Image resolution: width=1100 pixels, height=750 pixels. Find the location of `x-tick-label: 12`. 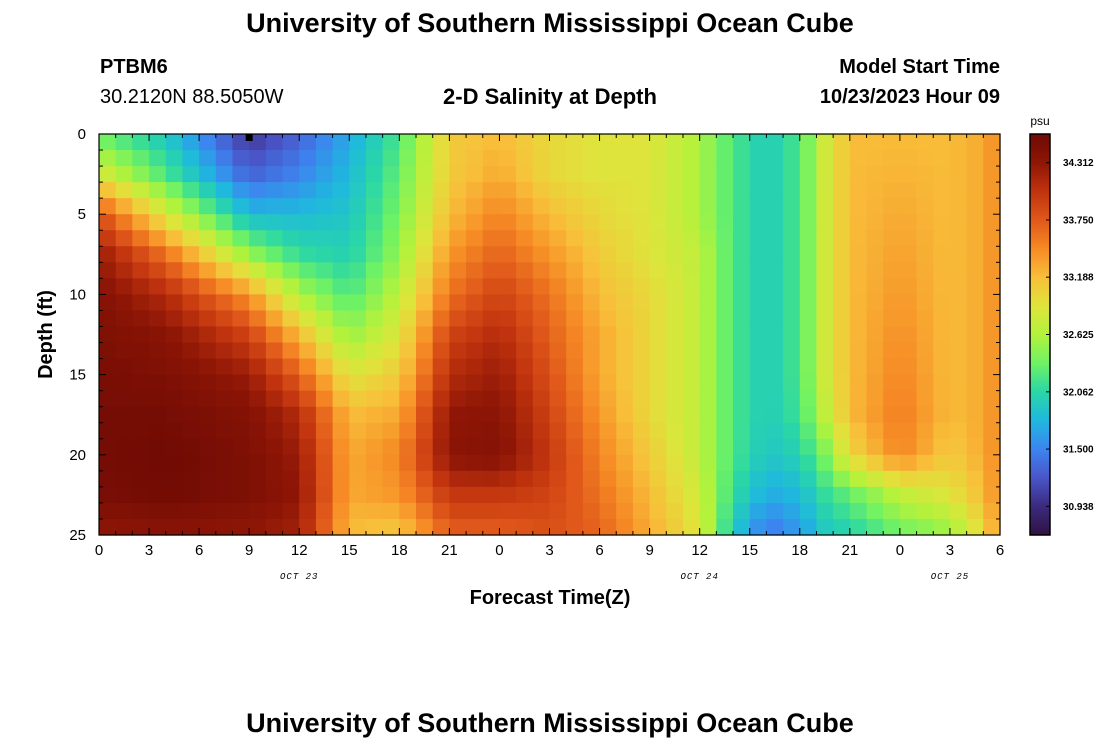

x-tick-label: 12 is located at coordinates (299, 550).